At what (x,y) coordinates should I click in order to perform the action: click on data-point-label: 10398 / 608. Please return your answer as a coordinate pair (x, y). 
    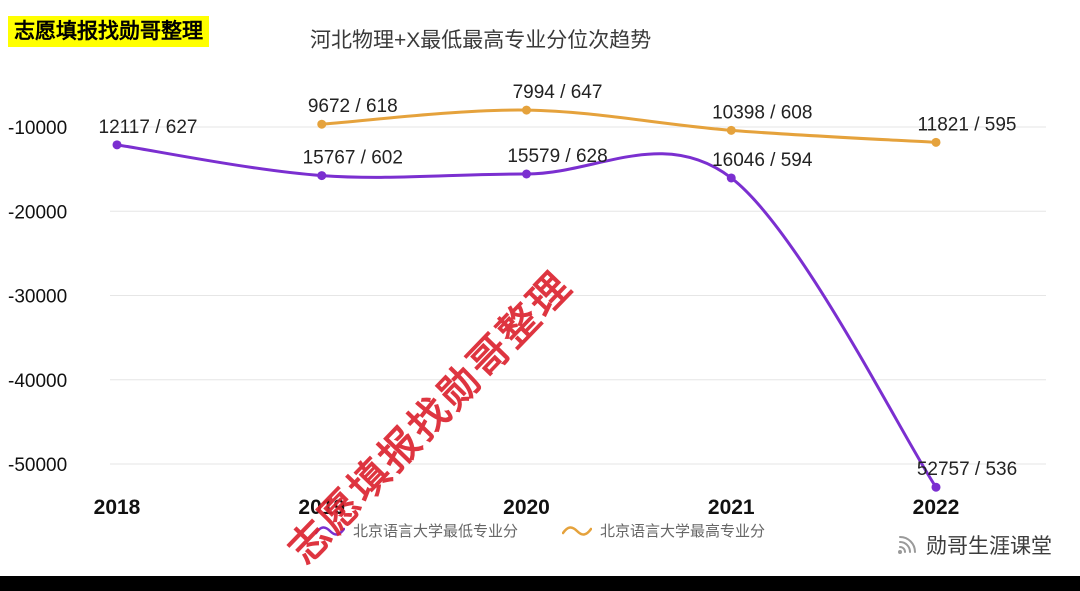
    Looking at the image, I should click on (762, 112).